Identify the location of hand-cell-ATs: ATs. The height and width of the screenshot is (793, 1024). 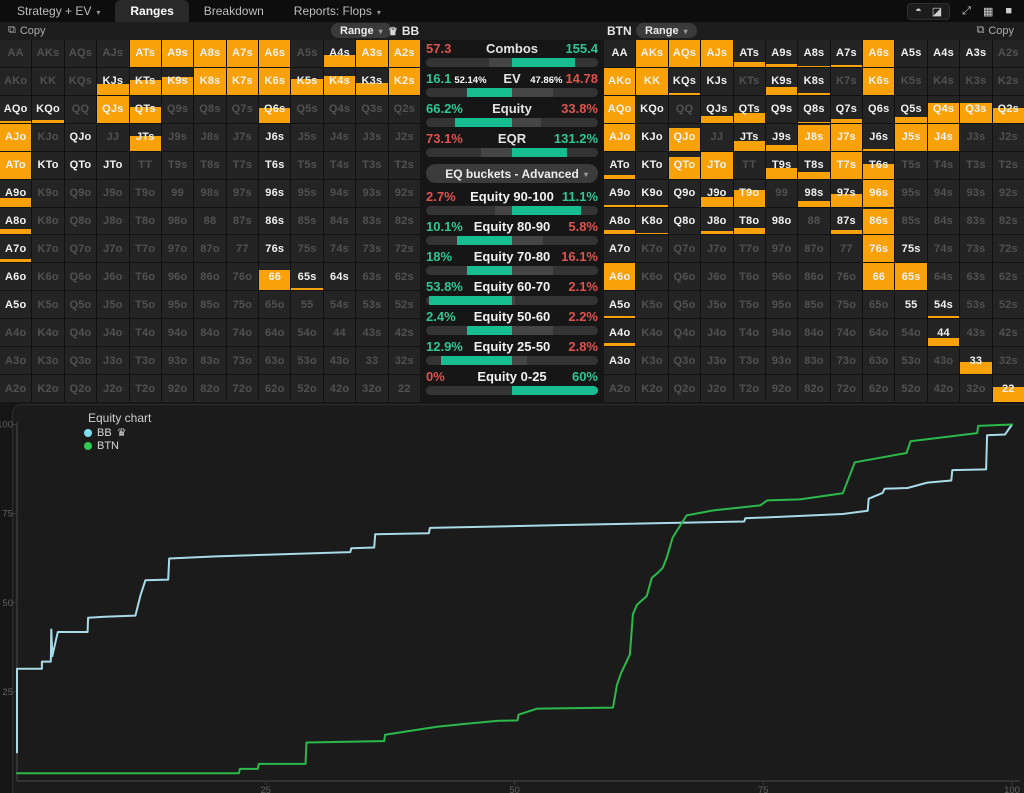
(145, 53).